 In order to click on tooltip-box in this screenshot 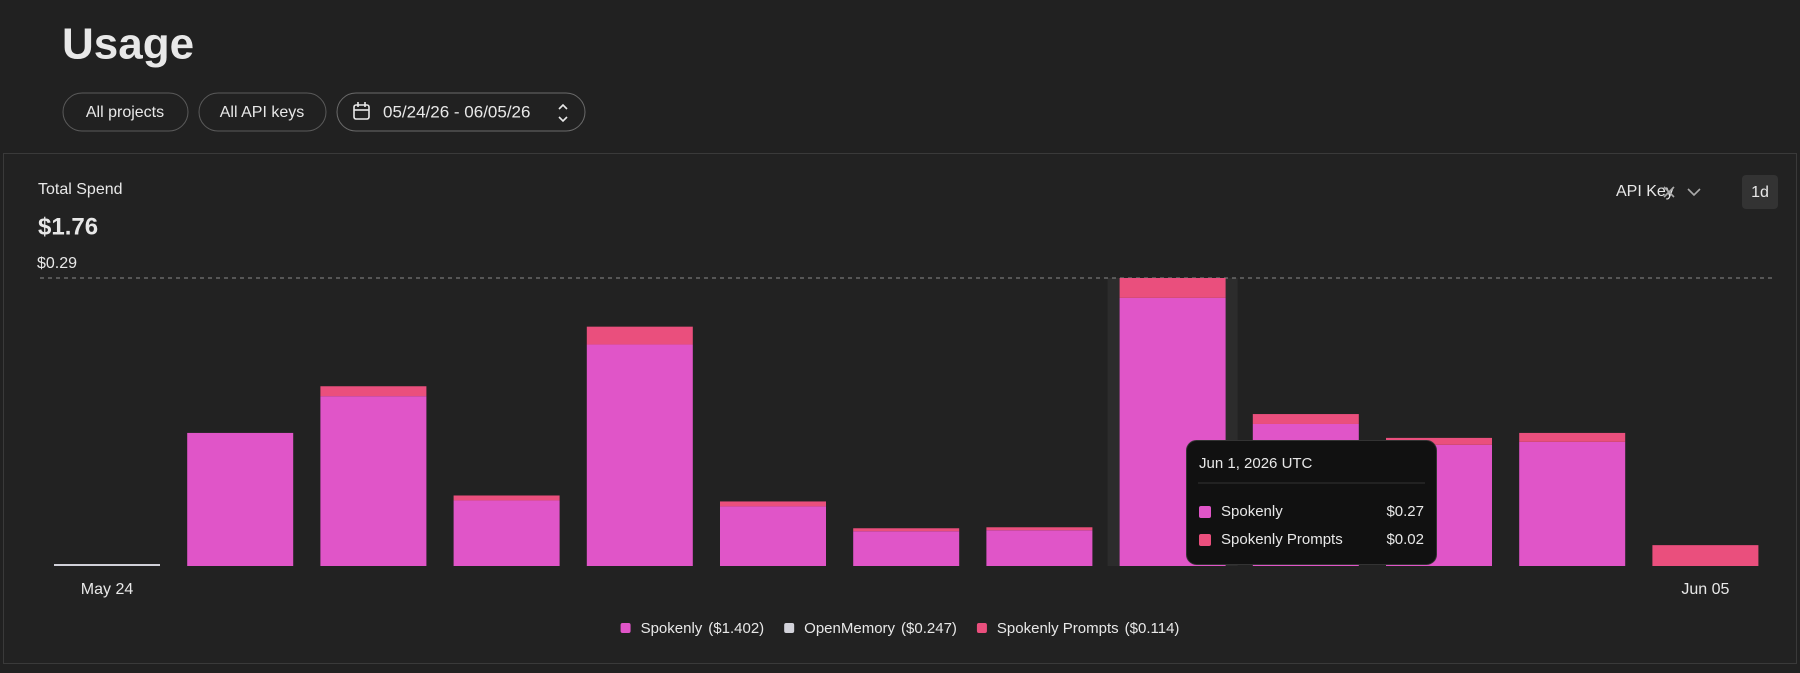, I will do `click(1311, 502)`.